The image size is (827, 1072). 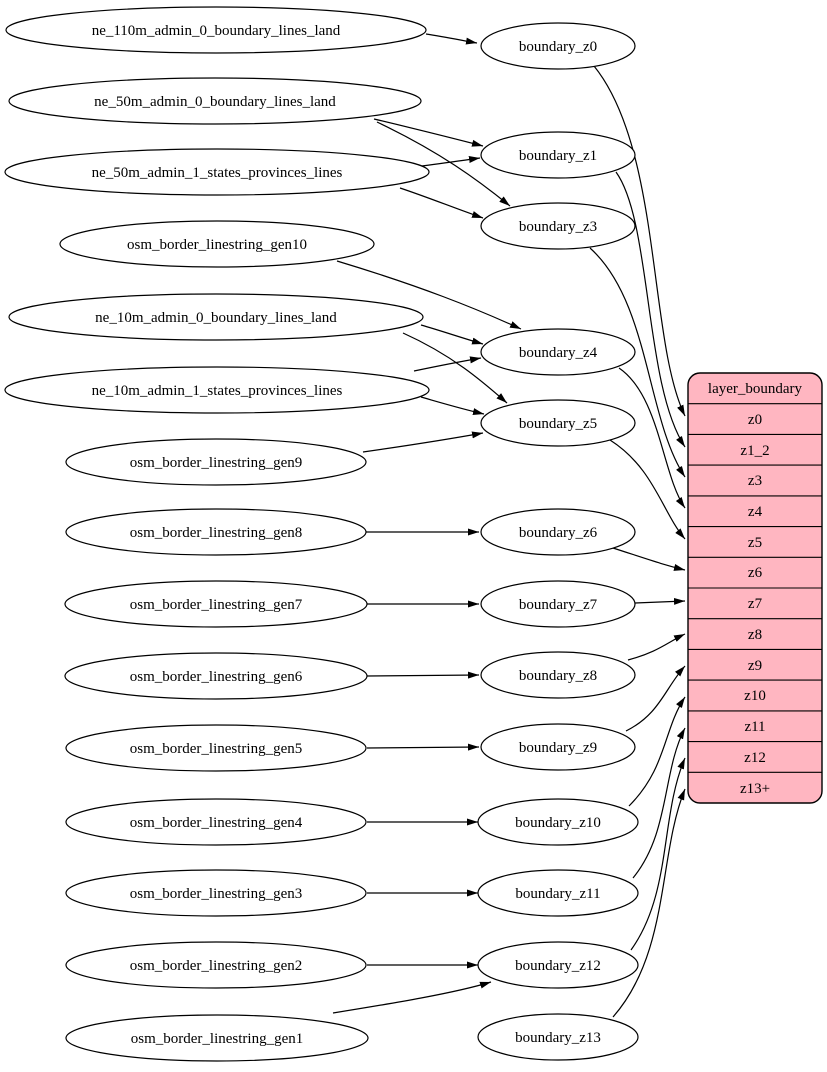 I want to click on stage-node-boundary-z4: boundary_z4, so click(x=558, y=352).